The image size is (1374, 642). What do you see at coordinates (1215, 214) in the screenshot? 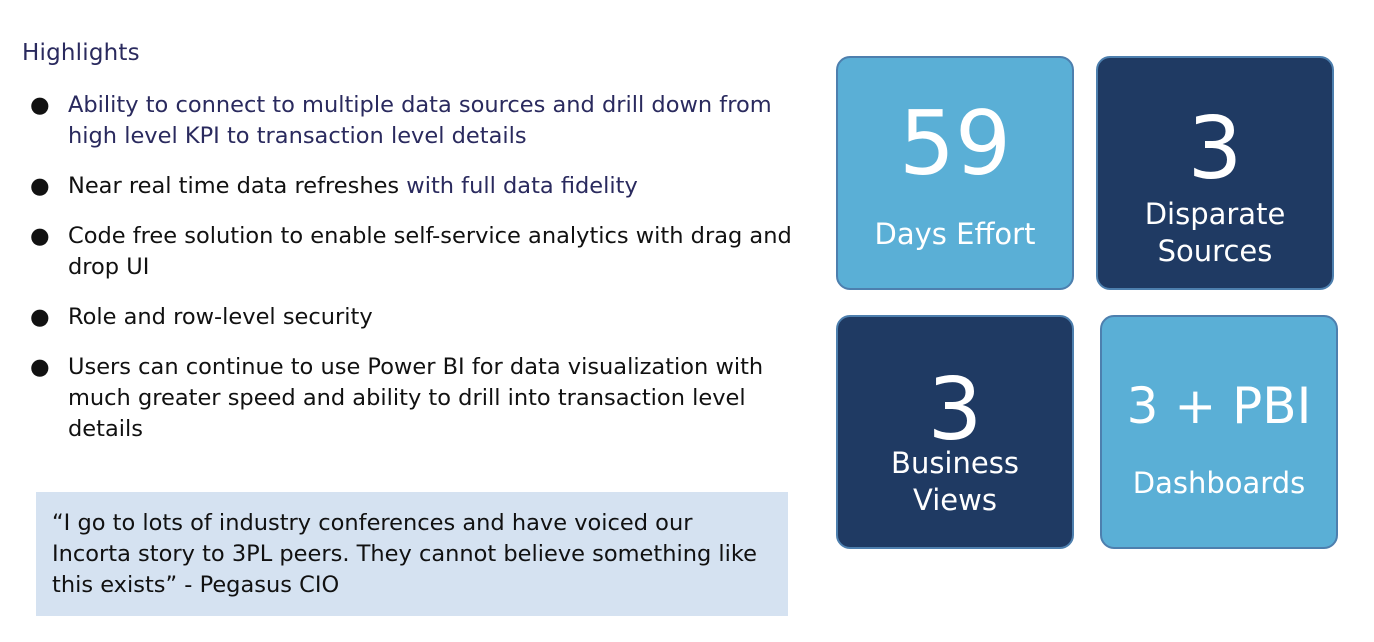
I see `stat-label-line1: Disparate` at bounding box center [1215, 214].